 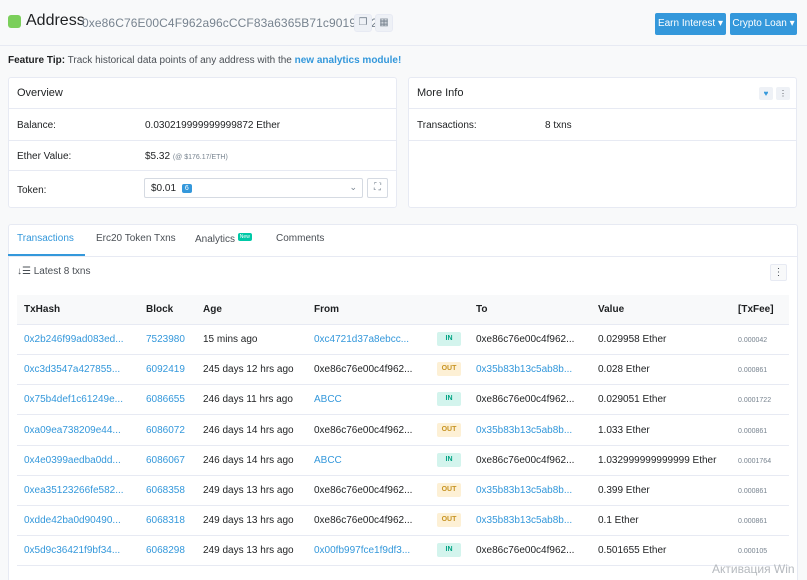 I want to click on token-dropdown: $0.01 6 ⌄, so click(x=253, y=188).